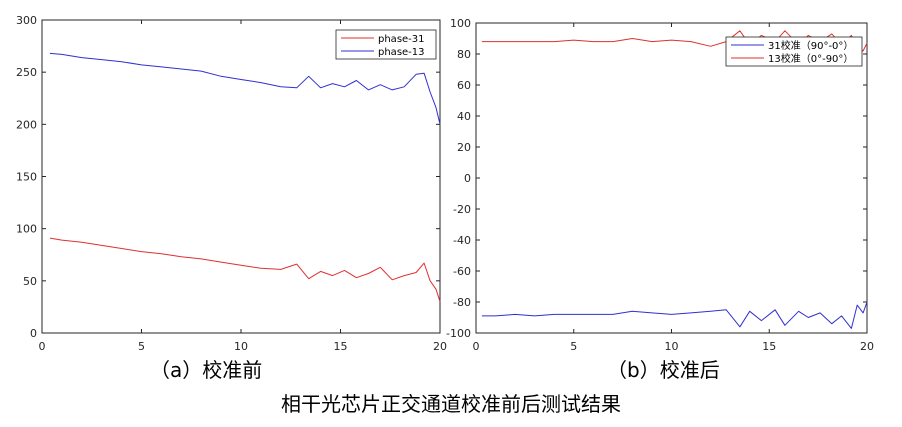 The image size is (902, 427). I want to click on legend: 31校准（90°-0°）13校准（0°-90°）, so click(794, 51).